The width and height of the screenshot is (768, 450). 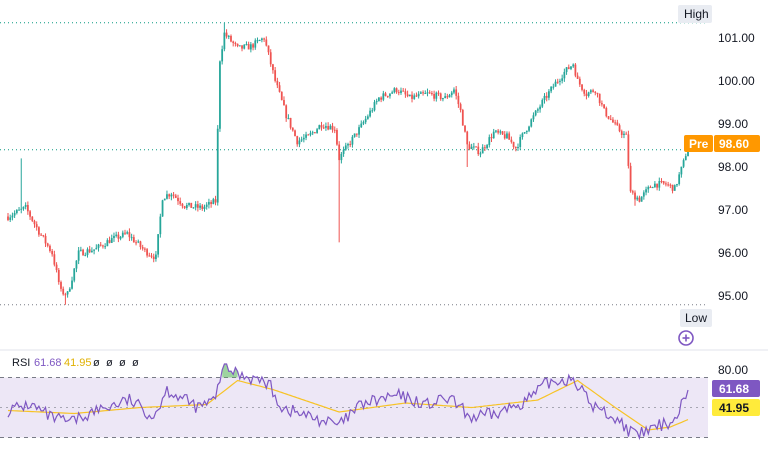 I want to click on rsi-value-badge, so click(x=736, y=388).